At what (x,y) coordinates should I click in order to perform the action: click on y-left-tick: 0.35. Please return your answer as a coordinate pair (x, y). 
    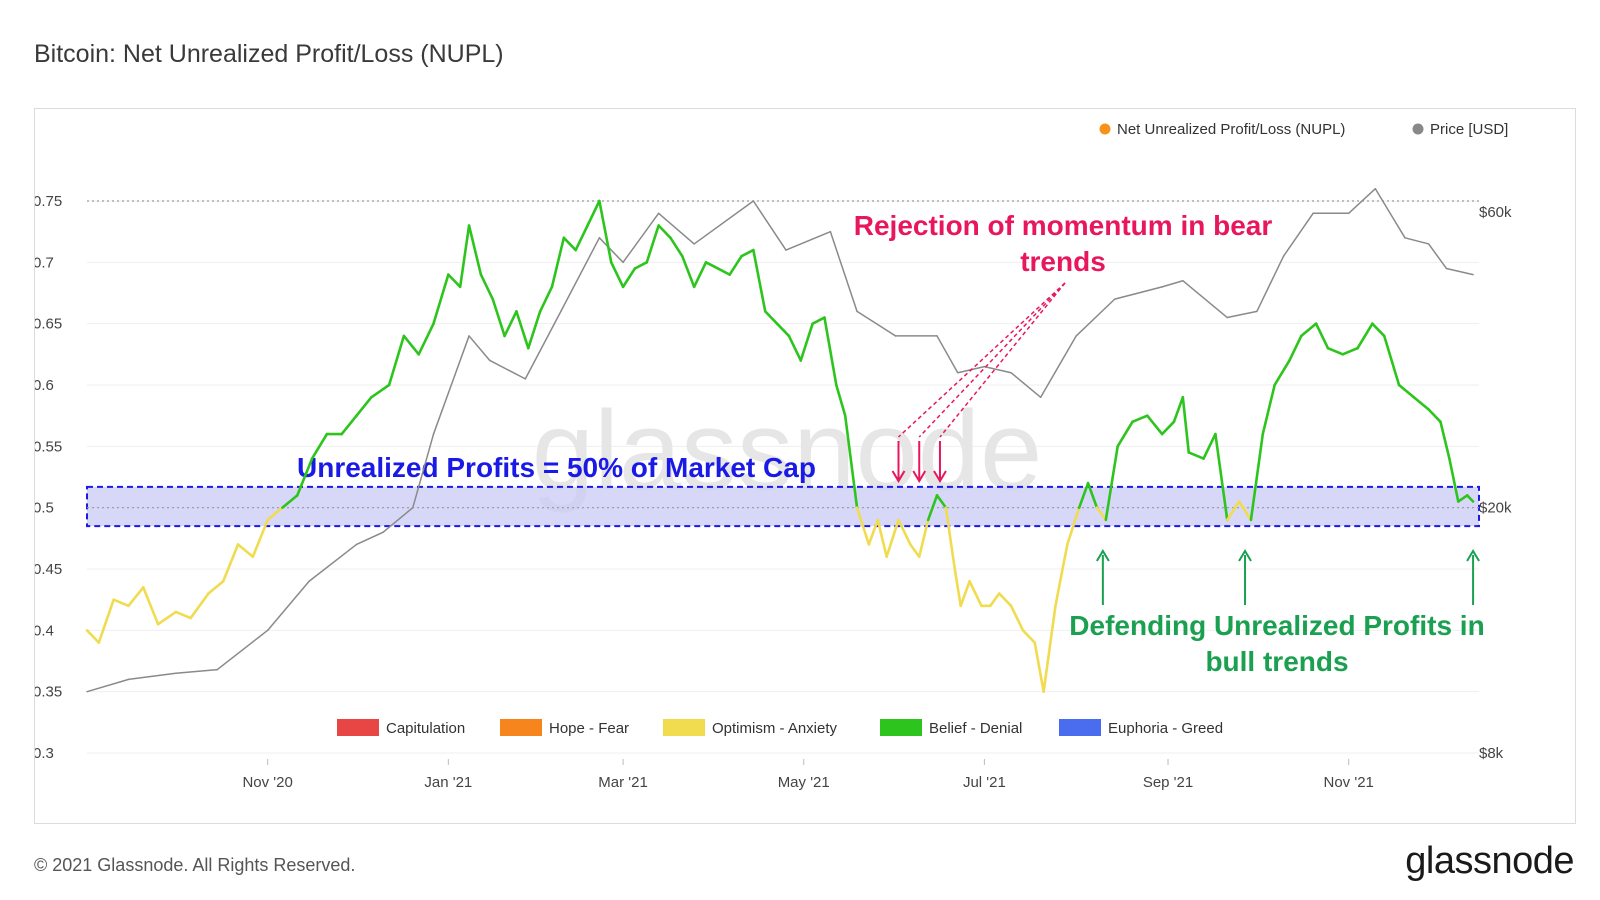
    Looking at the image, I should click on (48, 692).